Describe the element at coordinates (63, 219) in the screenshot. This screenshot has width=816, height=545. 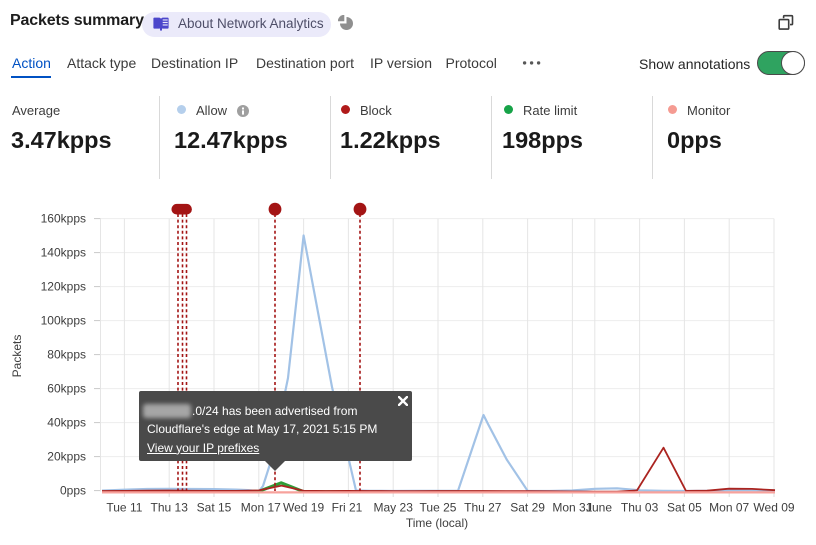
I see `svg-text: 160kpps` at that location.